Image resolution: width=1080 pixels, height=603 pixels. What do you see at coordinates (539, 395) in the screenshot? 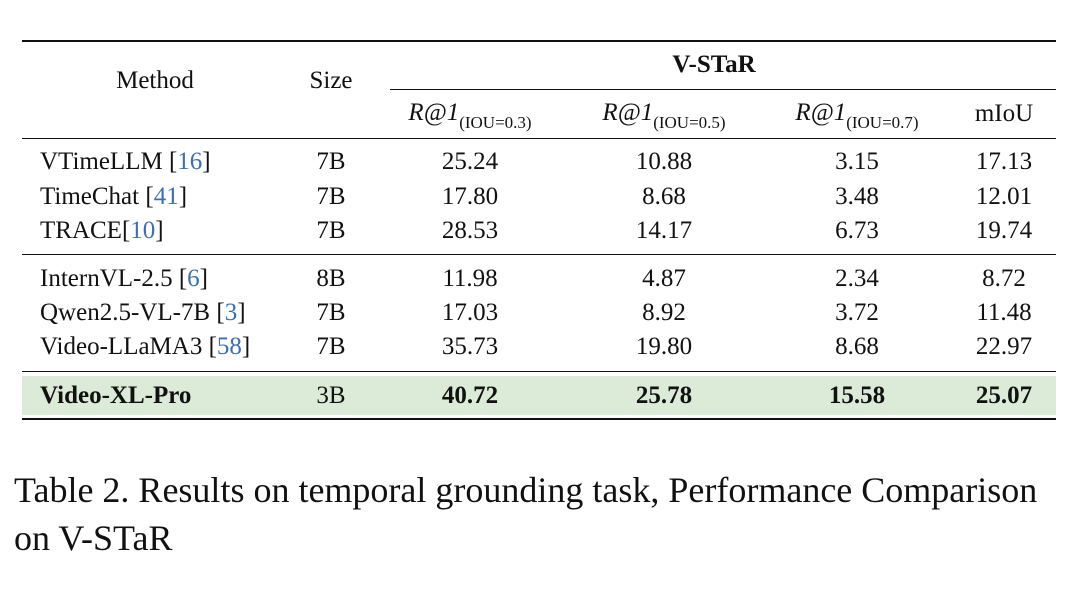
I see `highlight-row-background` at bounding box center [539, 395].